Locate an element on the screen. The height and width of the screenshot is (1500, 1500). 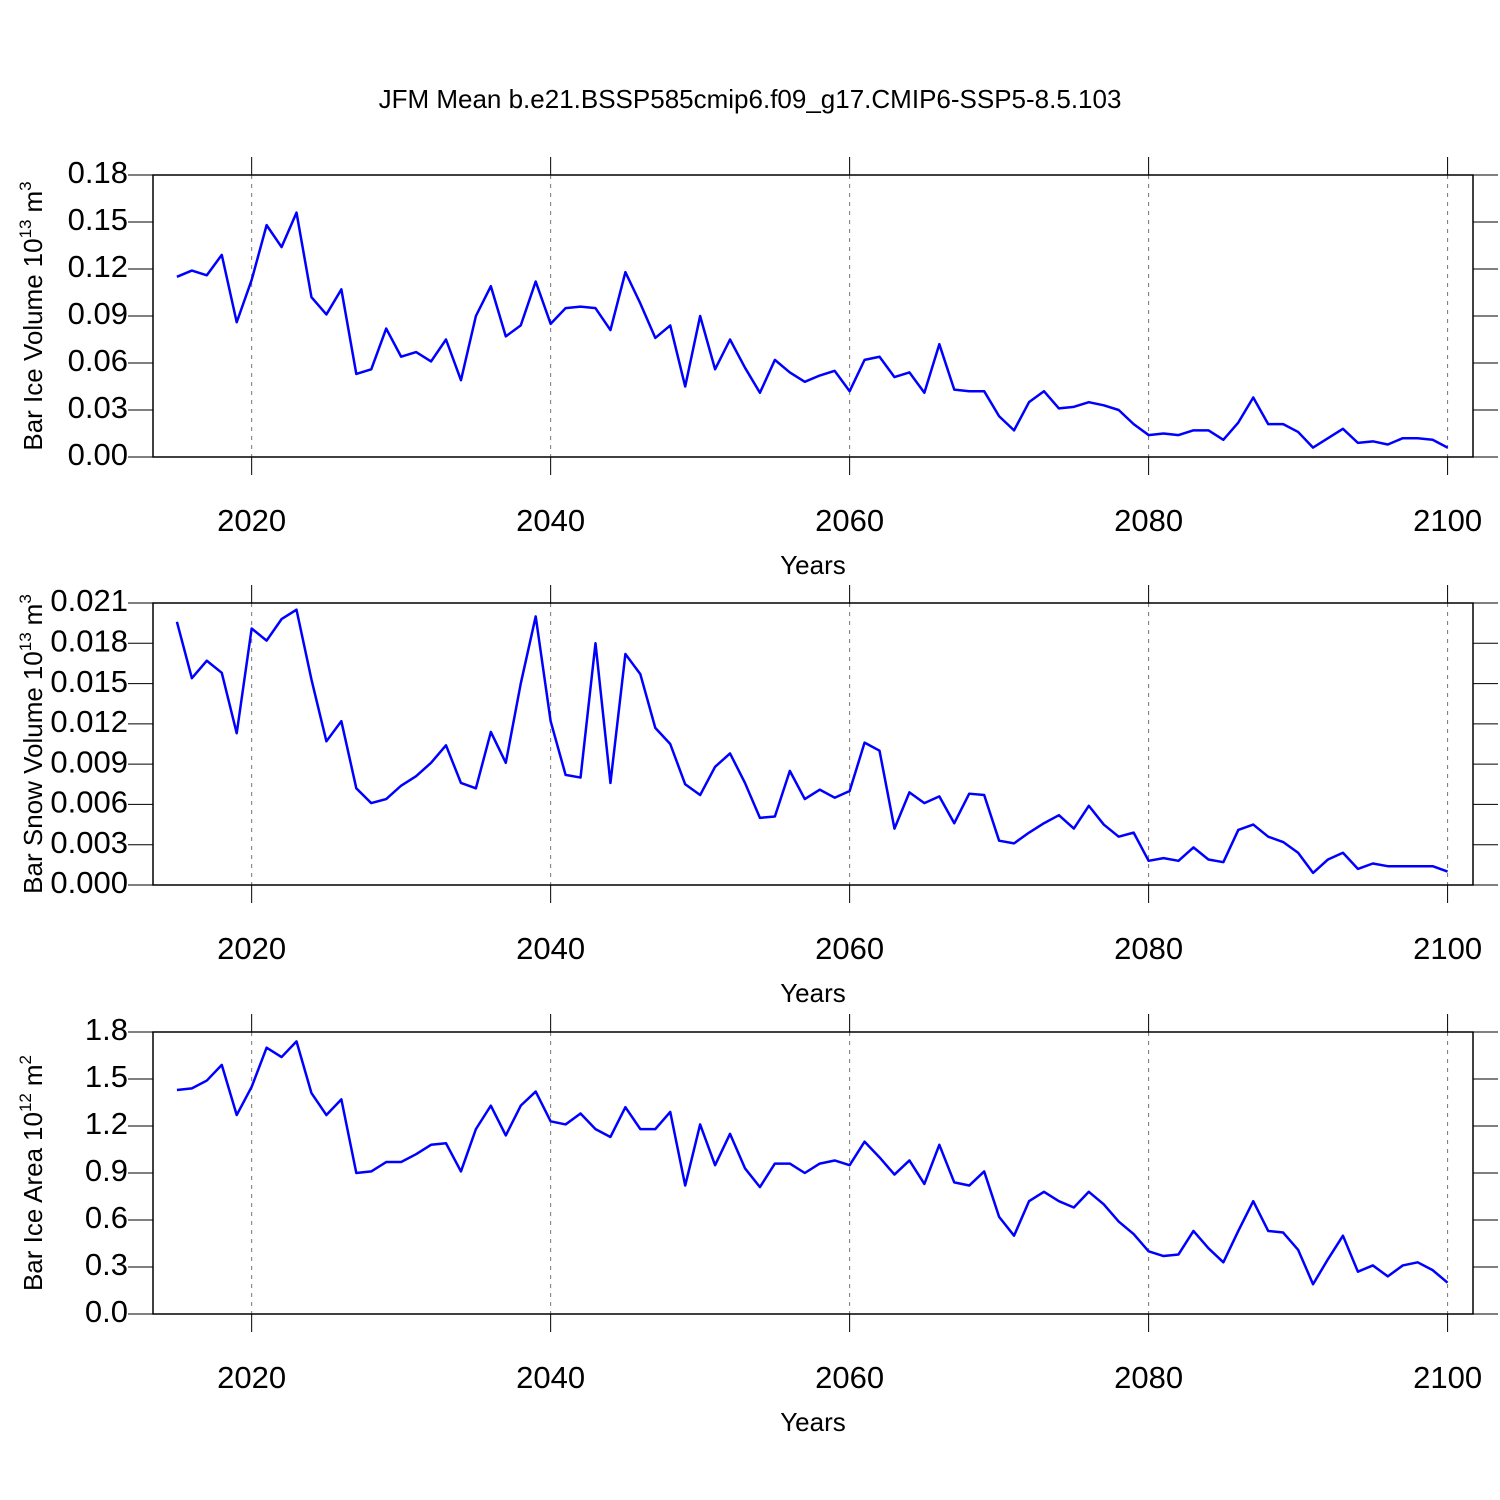
y-axis-label-text: Bar Ice Area is located at coordinates (33, 1219).